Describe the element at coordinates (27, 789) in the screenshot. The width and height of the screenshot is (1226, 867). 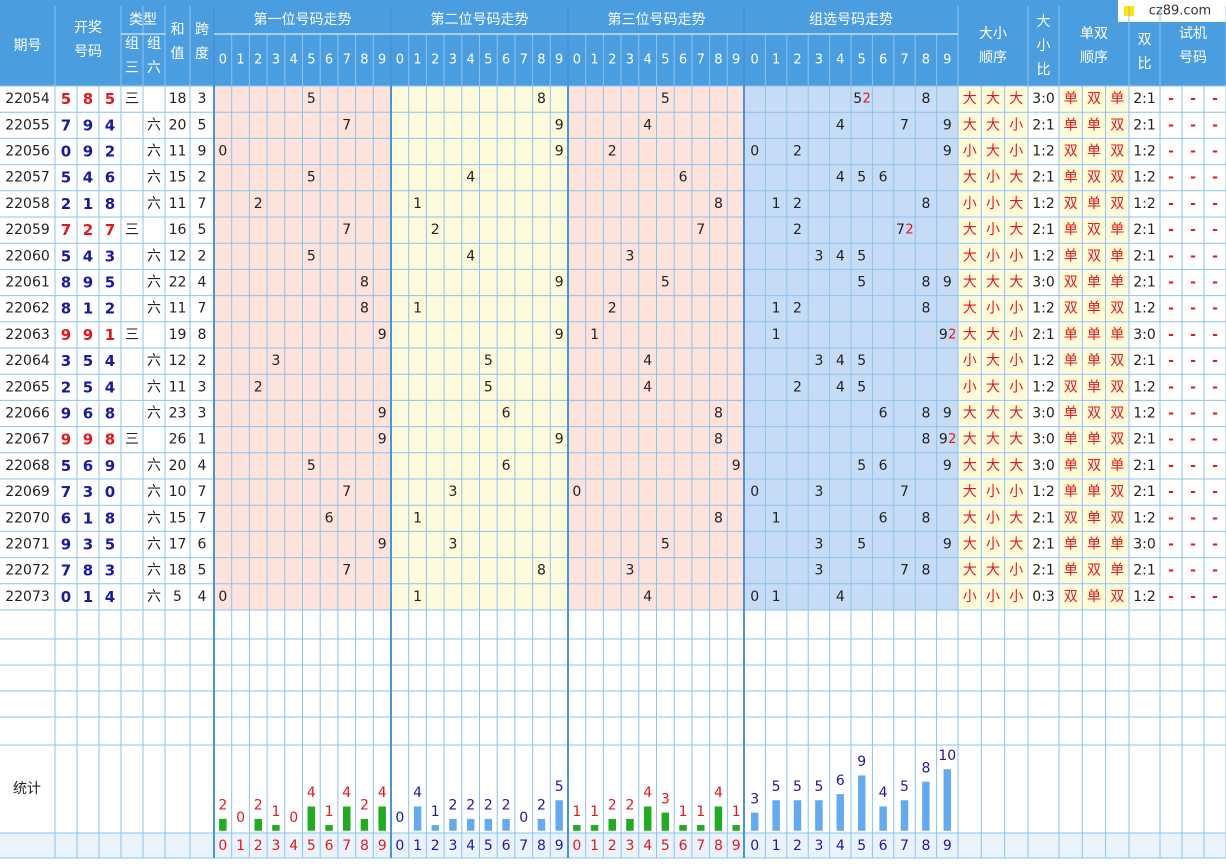
I see `stats-label: 统计` at that location.